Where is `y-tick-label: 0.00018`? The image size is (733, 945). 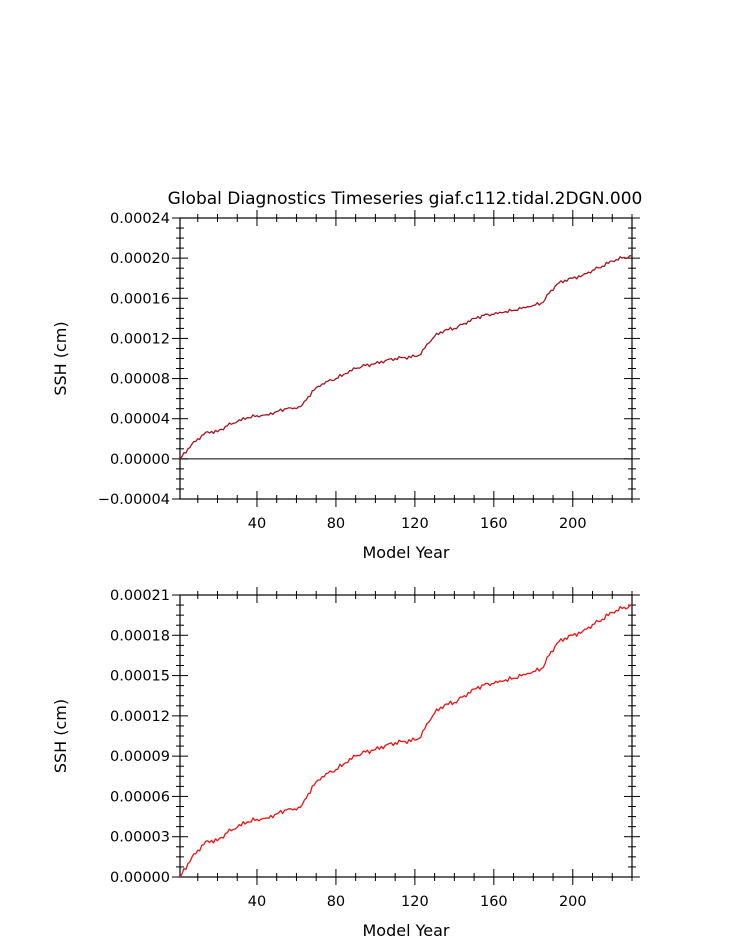 y-tick-label: 0.00018 is located at coordinates (140, 636).